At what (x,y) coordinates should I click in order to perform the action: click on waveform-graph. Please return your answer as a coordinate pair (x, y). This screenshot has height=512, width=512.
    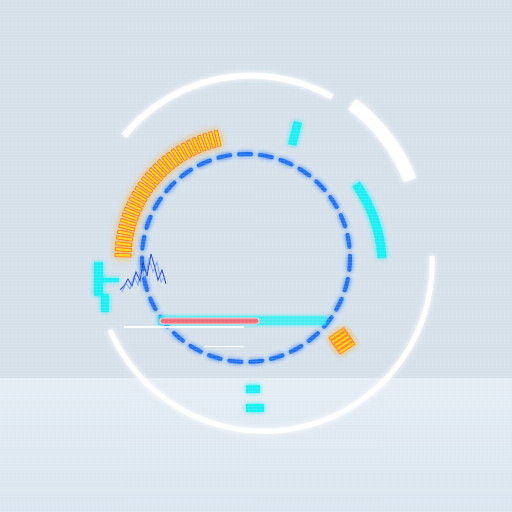
    Looking at the image, I should click on (143, 273).